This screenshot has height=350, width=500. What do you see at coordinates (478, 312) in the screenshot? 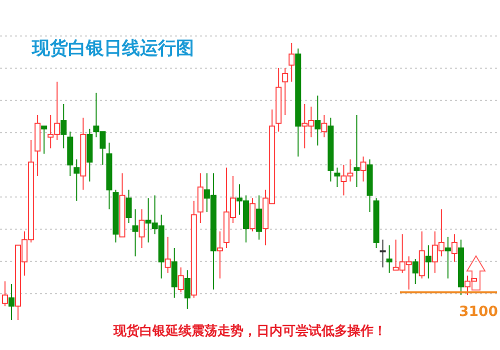
I see `annotation: 3100` at bounding box center [478, 312].